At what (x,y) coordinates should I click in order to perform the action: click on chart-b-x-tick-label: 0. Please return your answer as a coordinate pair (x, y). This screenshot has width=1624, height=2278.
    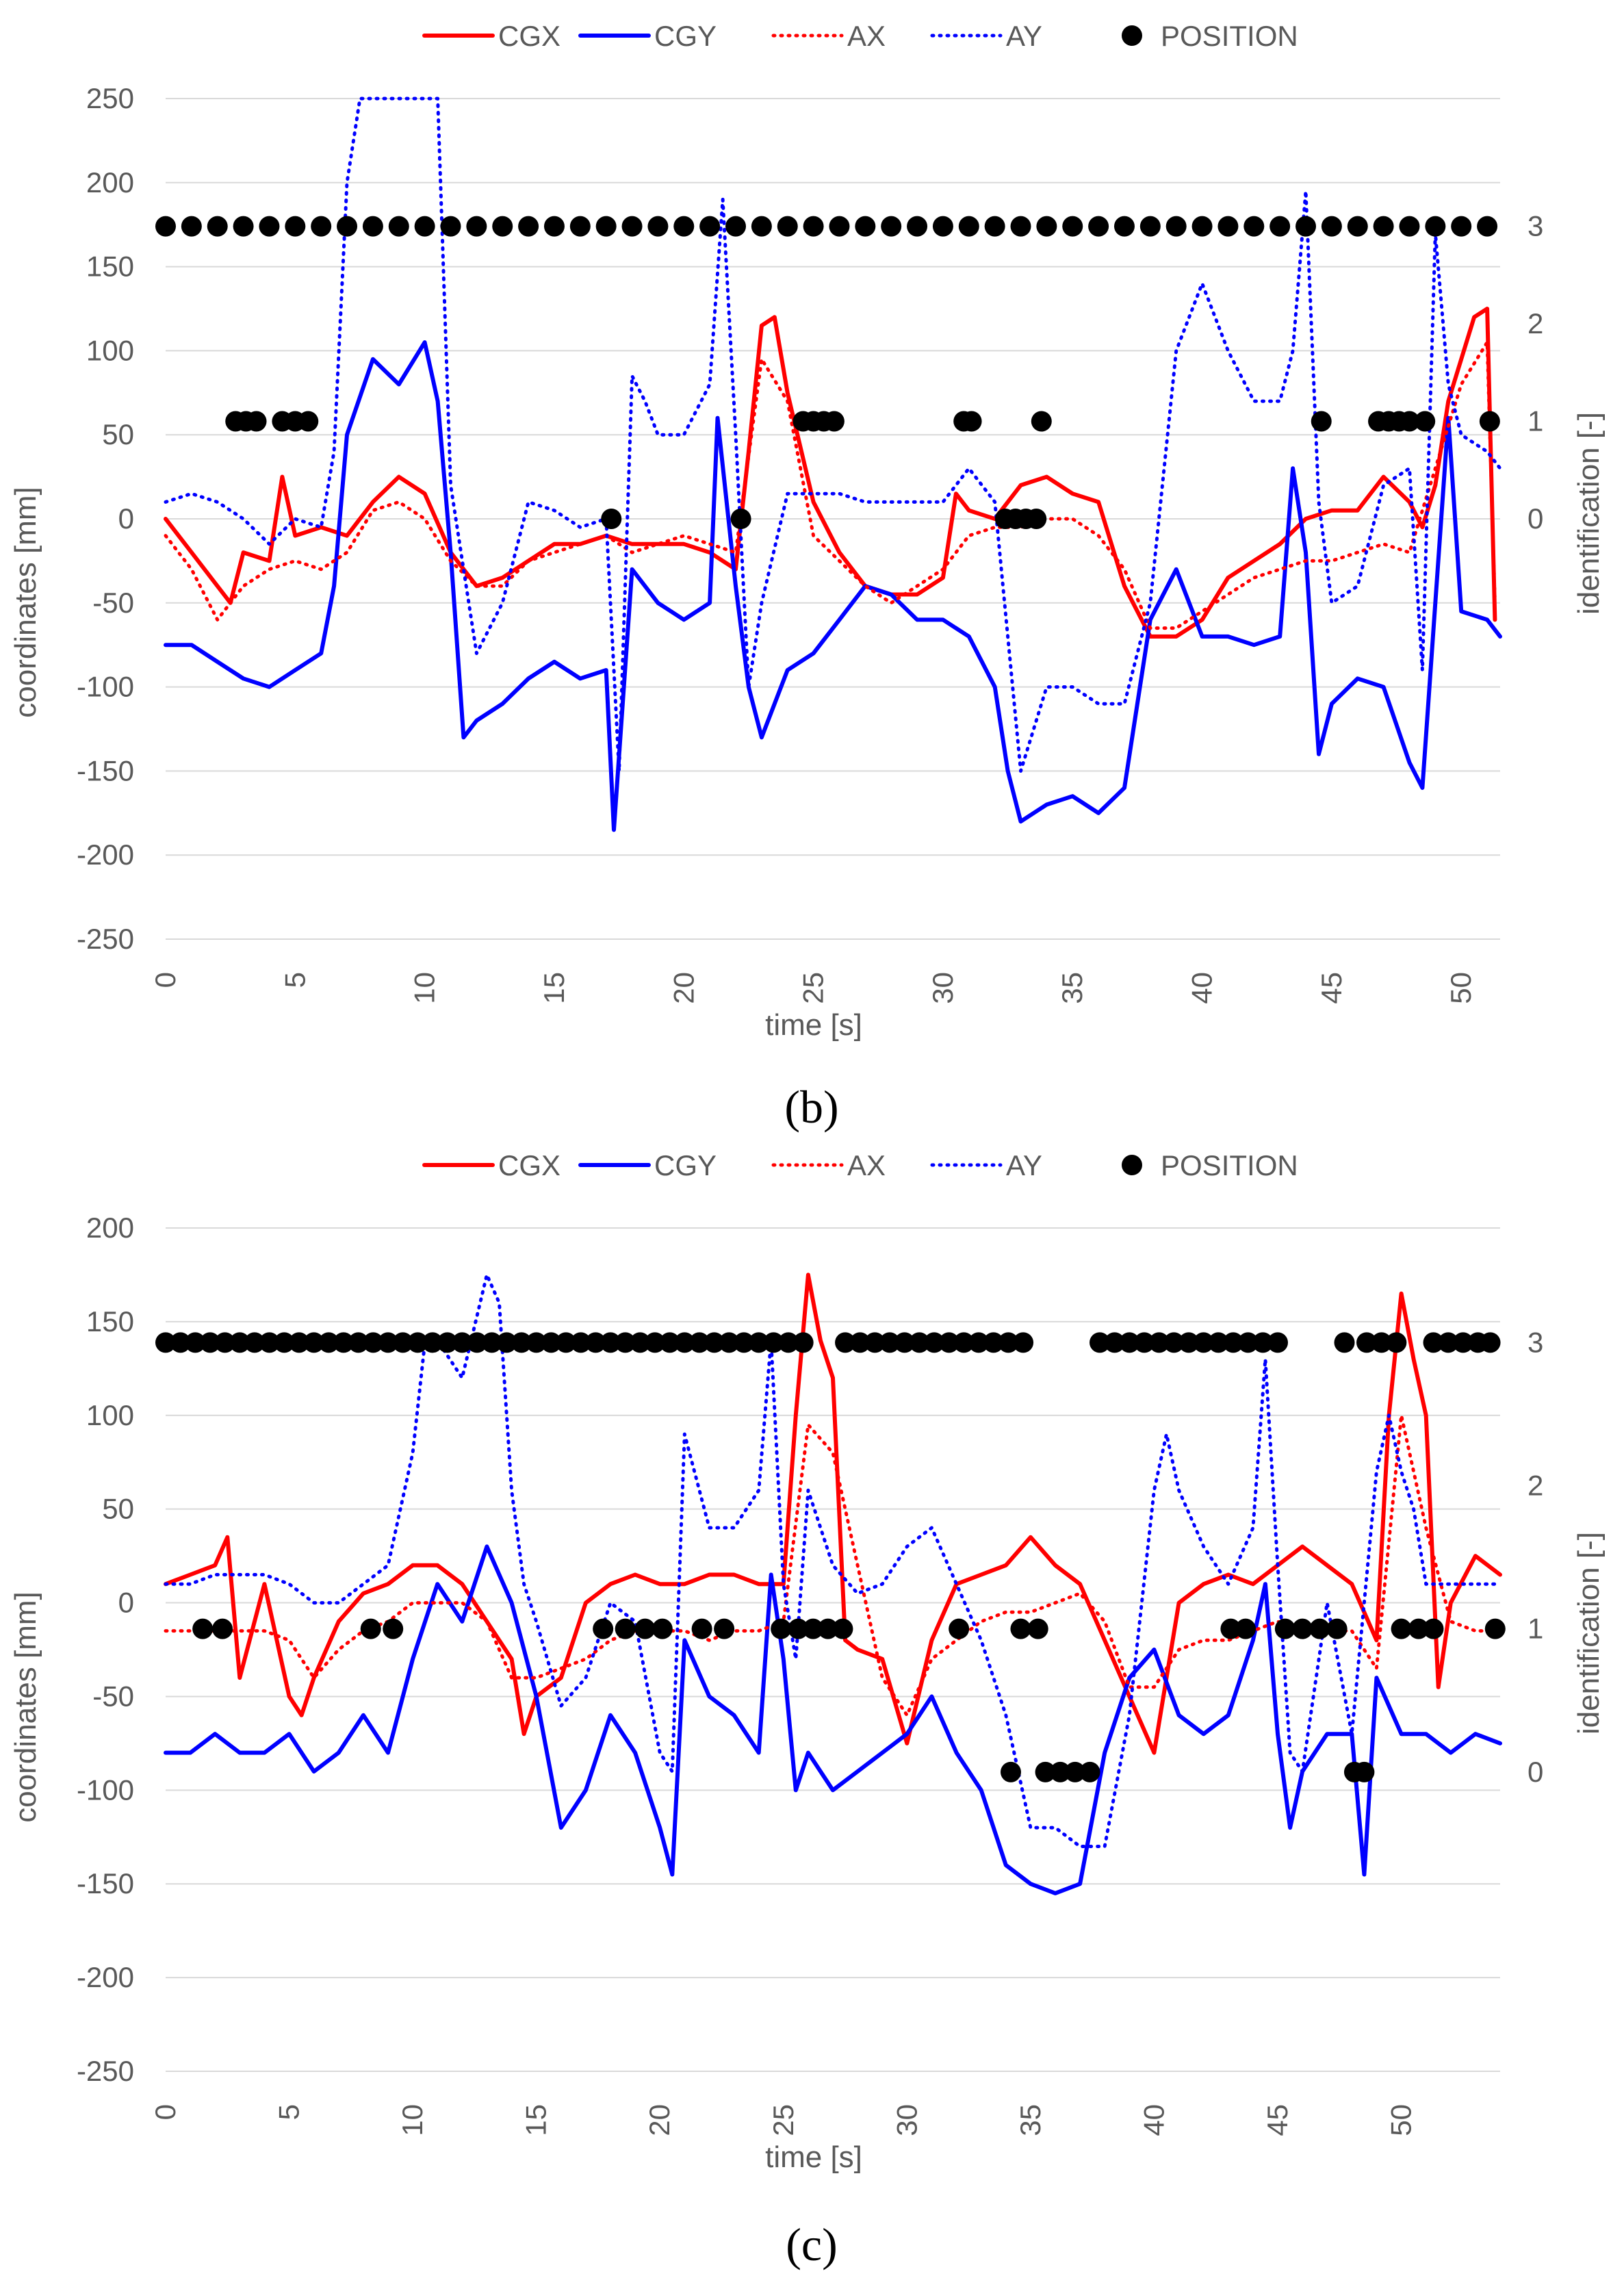
    Looking at the image, I should click on (165, 980).